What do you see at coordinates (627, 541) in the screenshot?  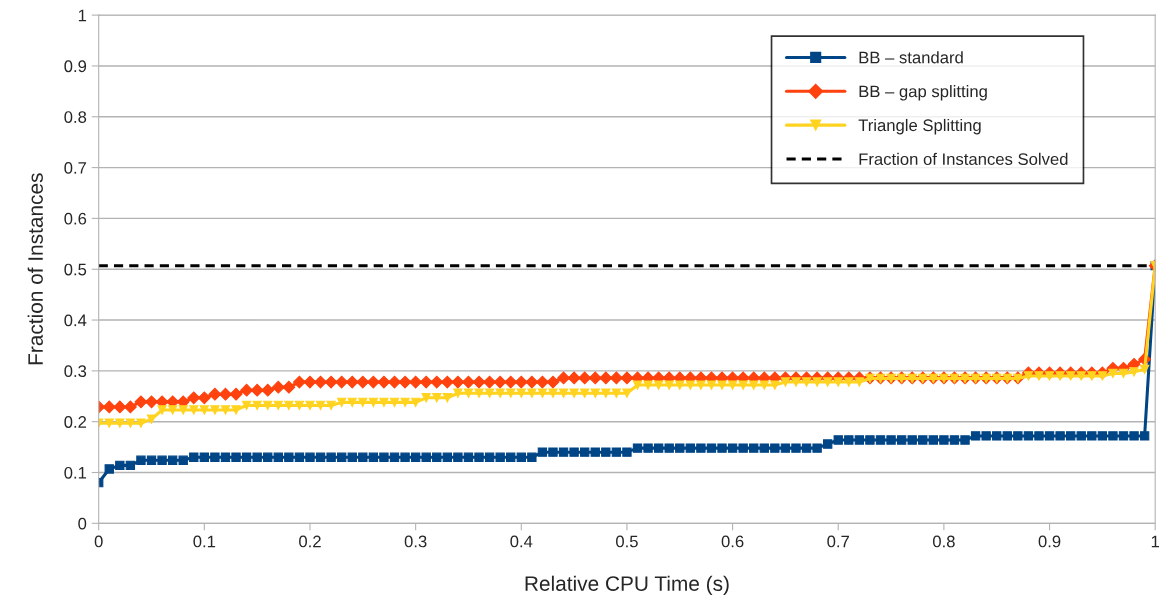 I see `x-tick-label: 0.5` at bounding box center [627, 541].